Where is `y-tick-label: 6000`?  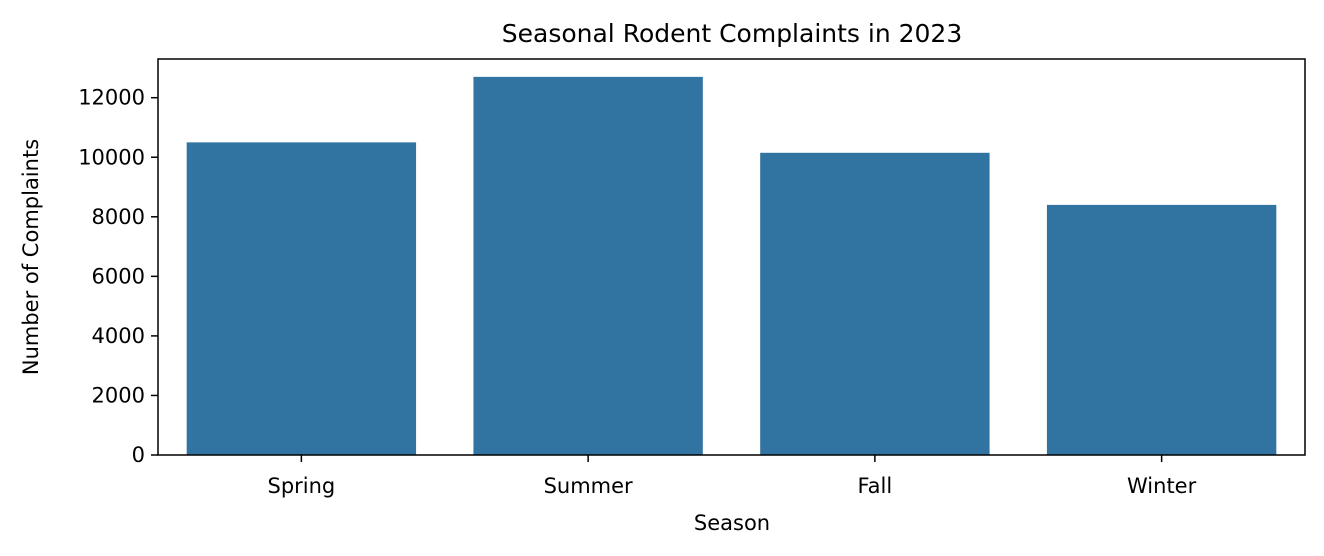
y-tick-label: 6000 is located at coordinates (118, 276).